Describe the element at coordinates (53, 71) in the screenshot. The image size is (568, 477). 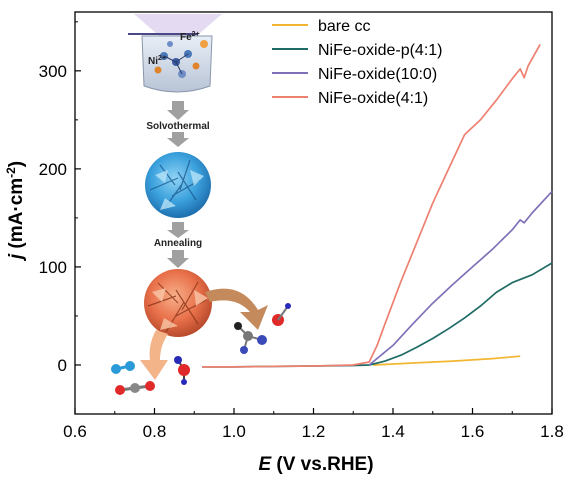
I see `y-tick-label: 300` at that location.